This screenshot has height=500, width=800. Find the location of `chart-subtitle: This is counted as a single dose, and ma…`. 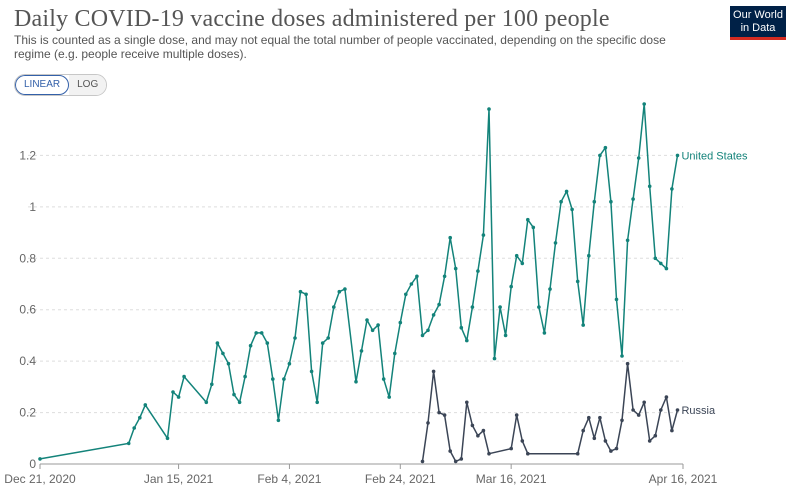

chart-subtitle: This is counted as a single dose, and ma… is located at coordinates (340, 47).